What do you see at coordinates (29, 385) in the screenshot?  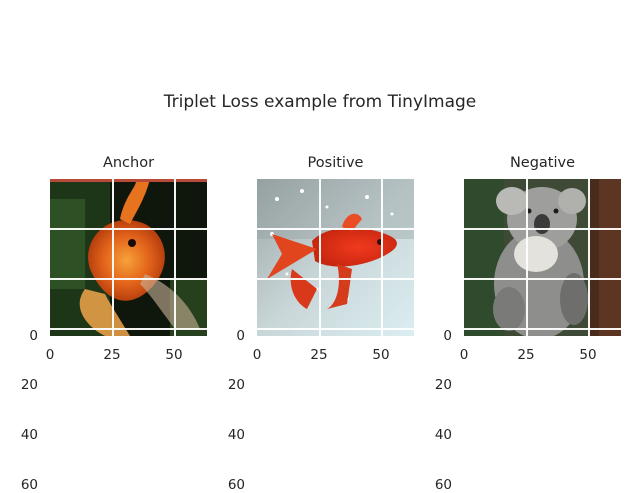 I see `anchor-ytick-20: 20` at bounding box center [29, 385].